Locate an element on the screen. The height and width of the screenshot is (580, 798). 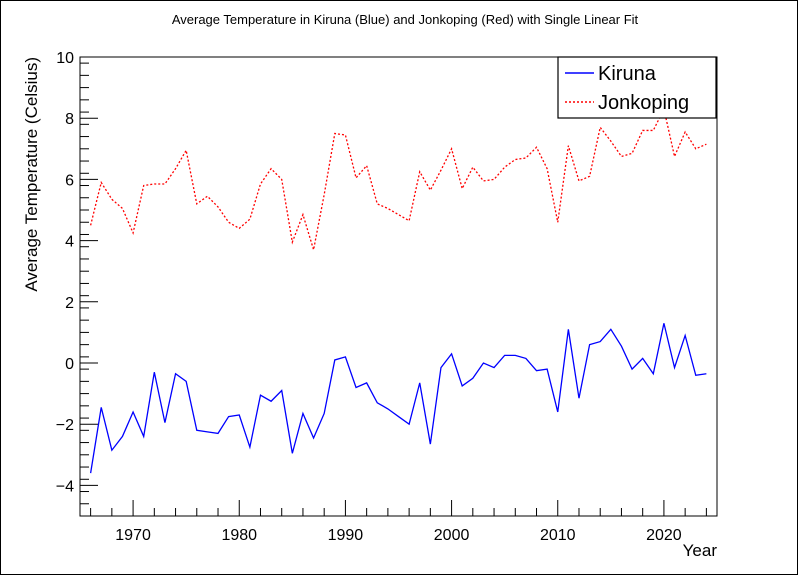
y-tick-label: 6 is located at coordinates (69, 180).